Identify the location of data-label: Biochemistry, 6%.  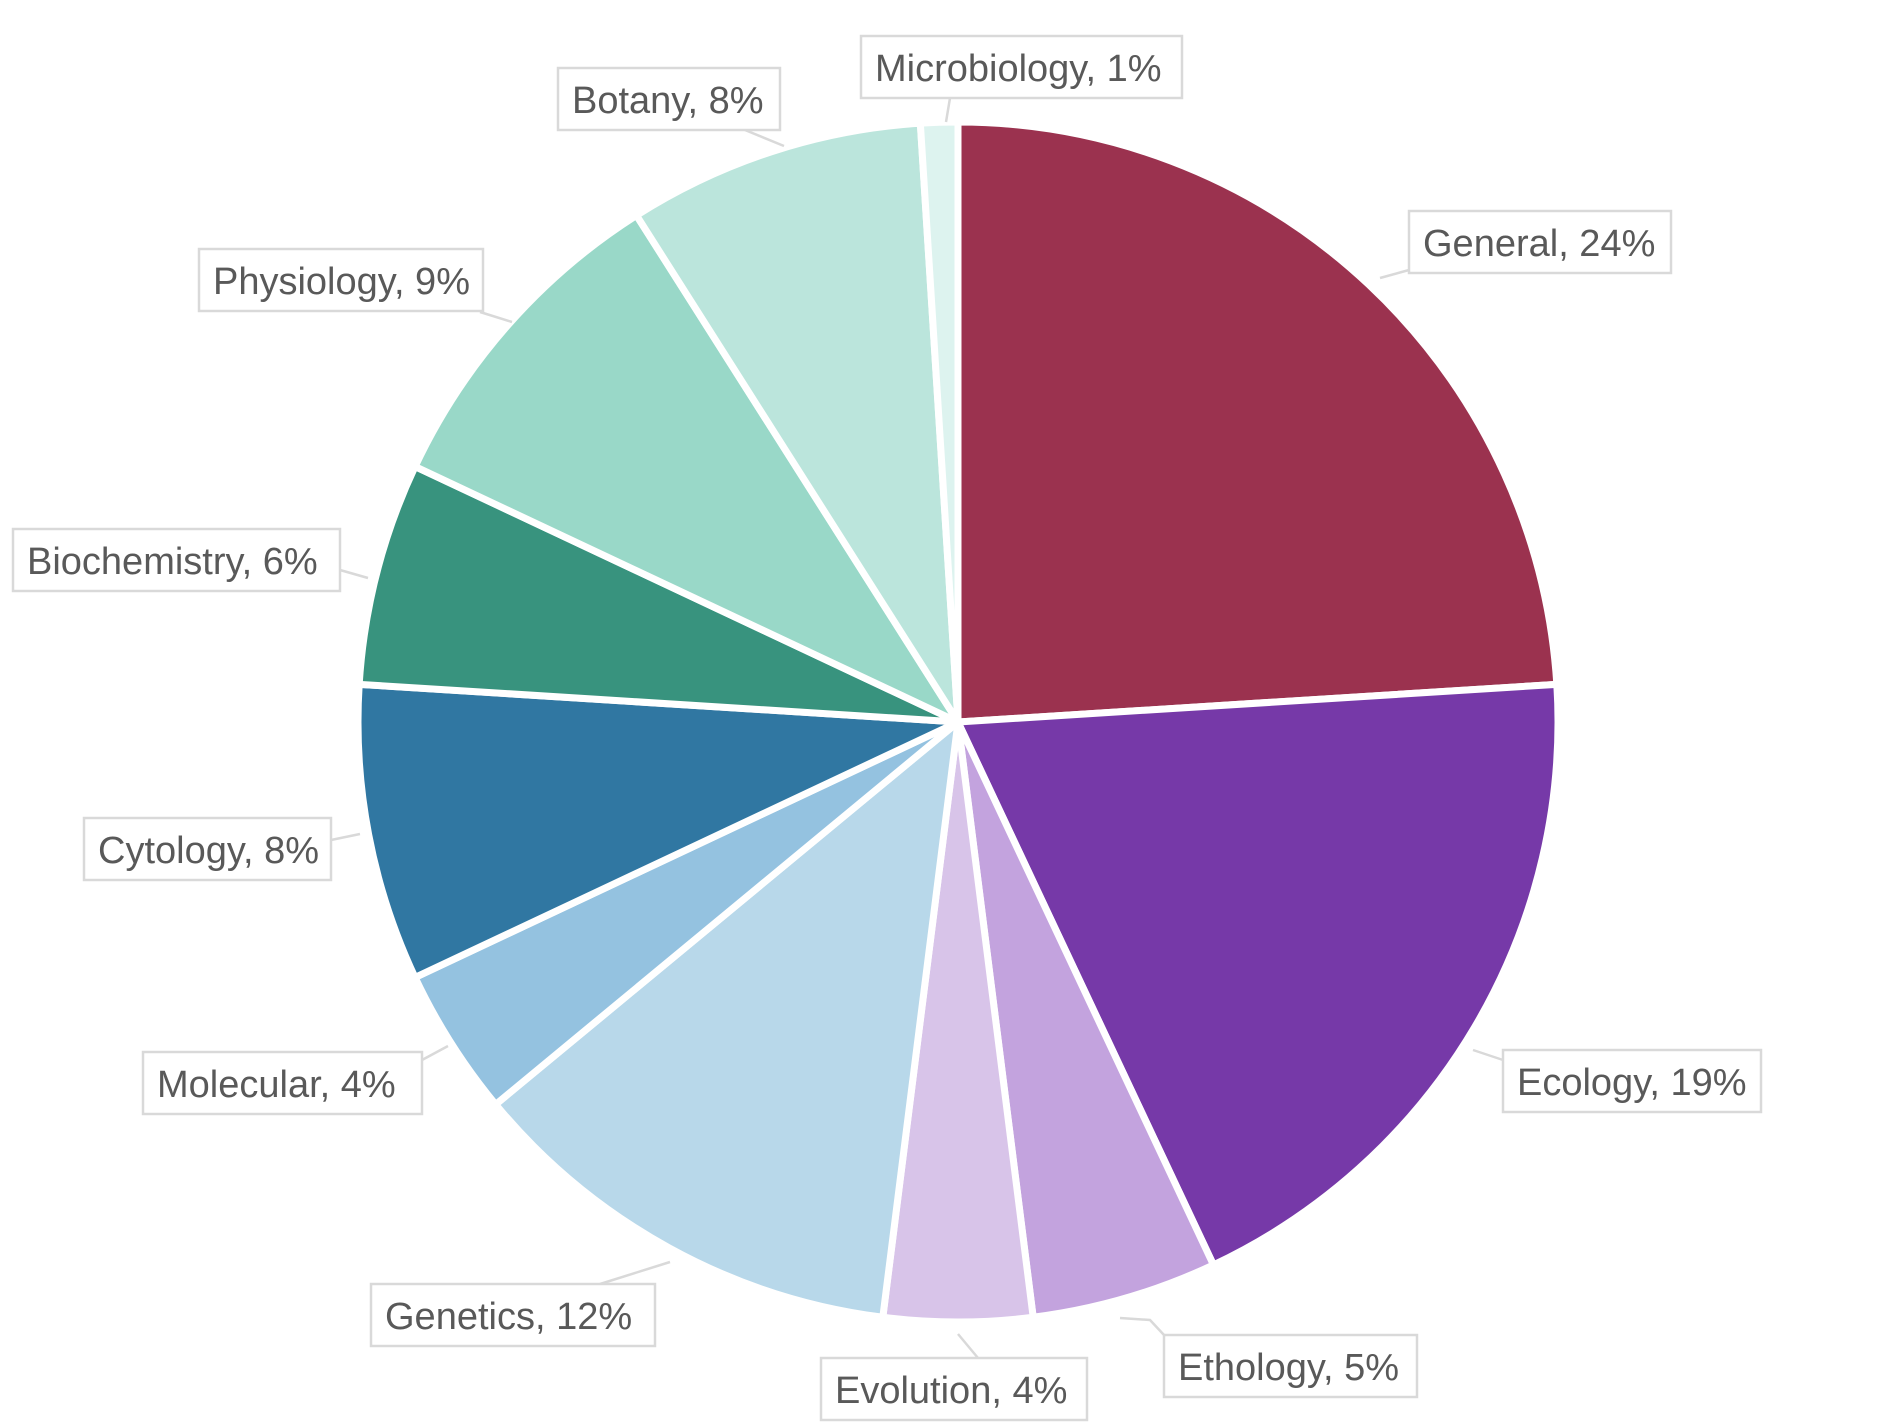
(172, 562).